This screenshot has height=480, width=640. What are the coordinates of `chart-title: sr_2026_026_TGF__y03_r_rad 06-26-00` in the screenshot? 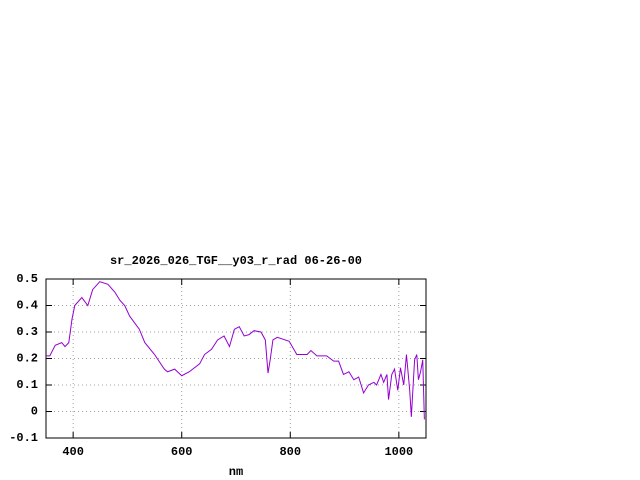 It's located at (236, 261).